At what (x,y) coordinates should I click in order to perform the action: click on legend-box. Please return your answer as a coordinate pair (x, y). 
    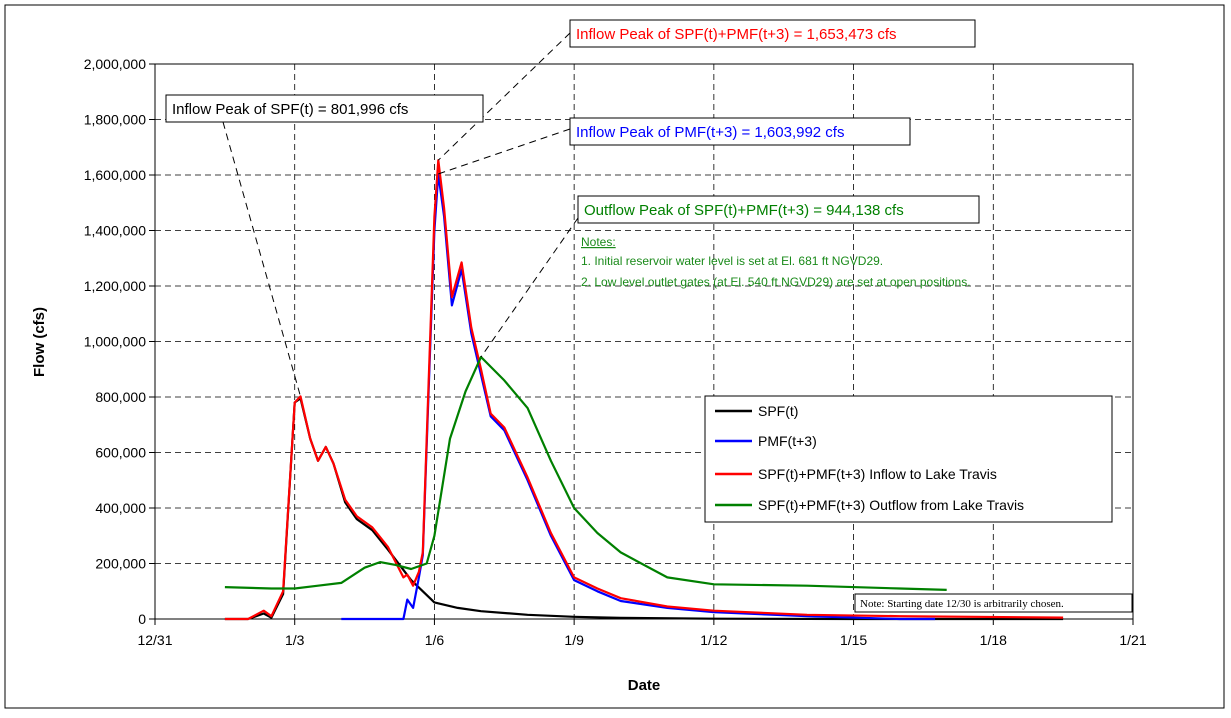
    Looking at the image, I should click on (908, 459).